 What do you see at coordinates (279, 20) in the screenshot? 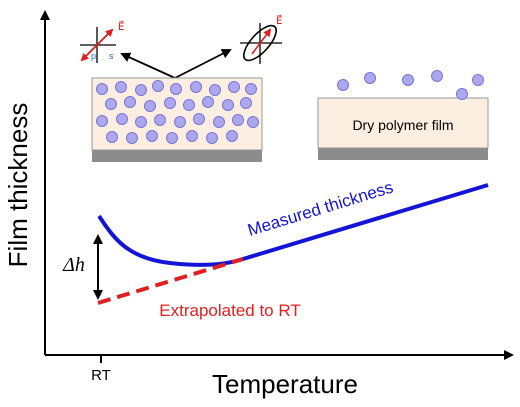
I see `reflected-field-label: E⃗` at bounding box center [279, 20].